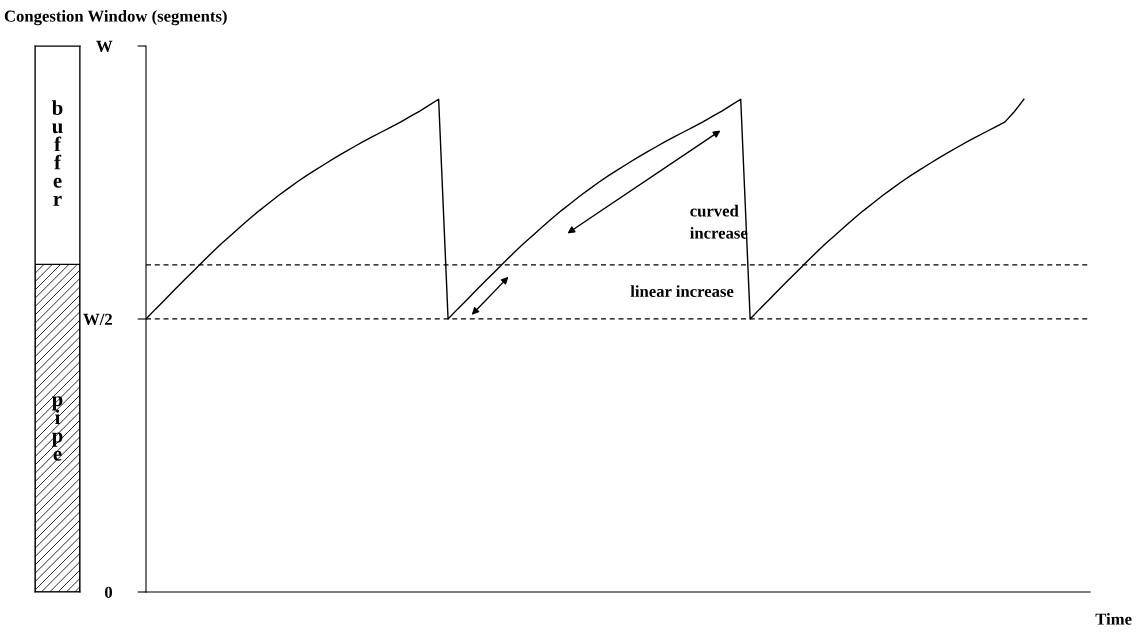 The height and width of the screenshot is (635, 1144). Describe the element at coordinates (104, 46) in the screenshot. I see `text: W` at that location.